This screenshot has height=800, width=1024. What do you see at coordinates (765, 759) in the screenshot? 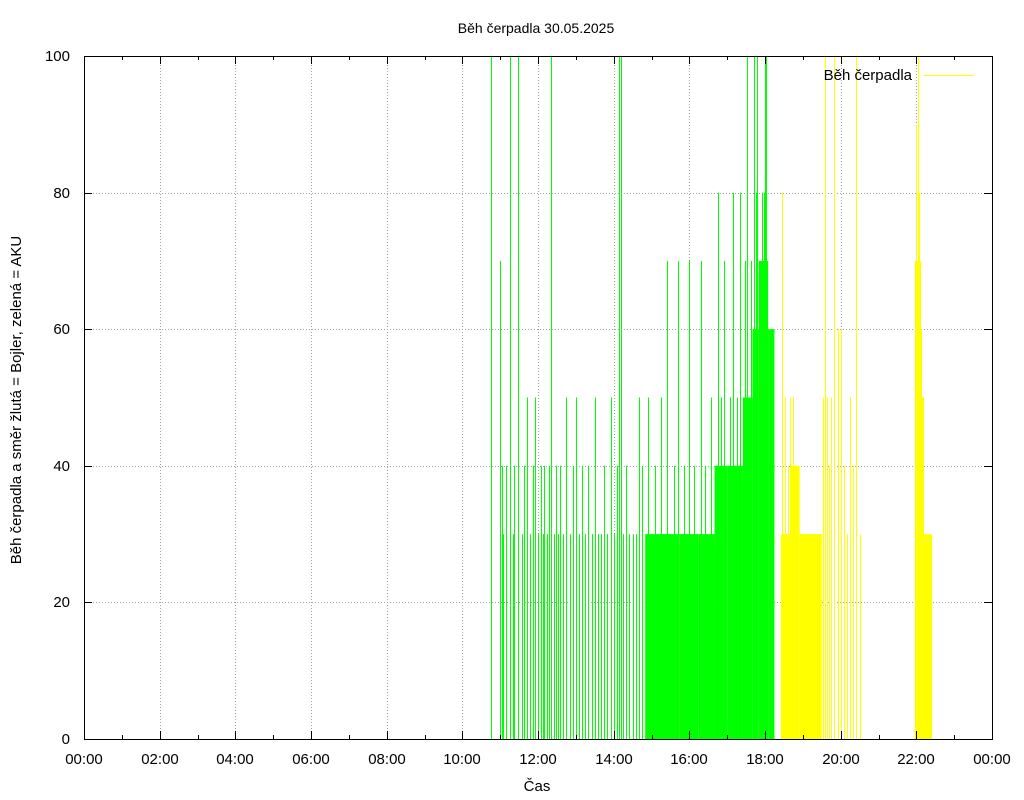
I see `x-tick-label: 18:00` at bounding box center [765, 759].